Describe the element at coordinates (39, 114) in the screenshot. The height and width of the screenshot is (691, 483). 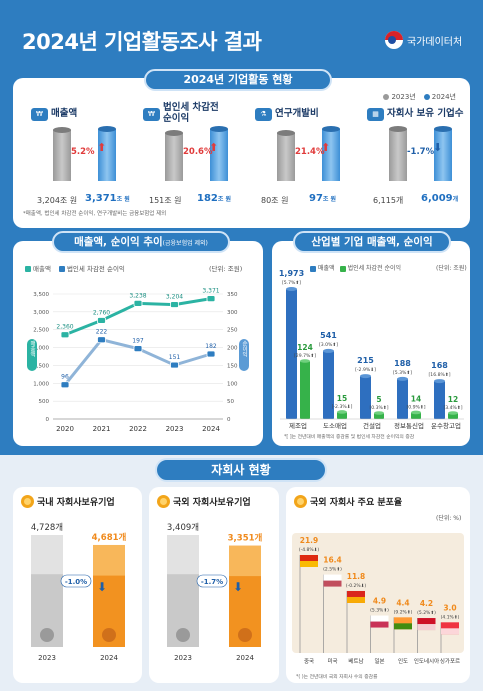
I see `money-icon: ₩` at that location.